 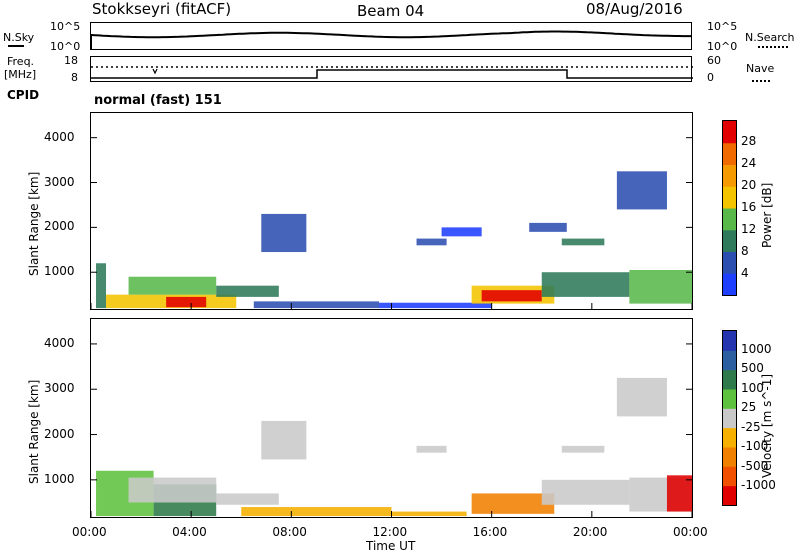 I want to click on velocity-y-axis-label: Slant Range [km], so click(x=34, y=431).